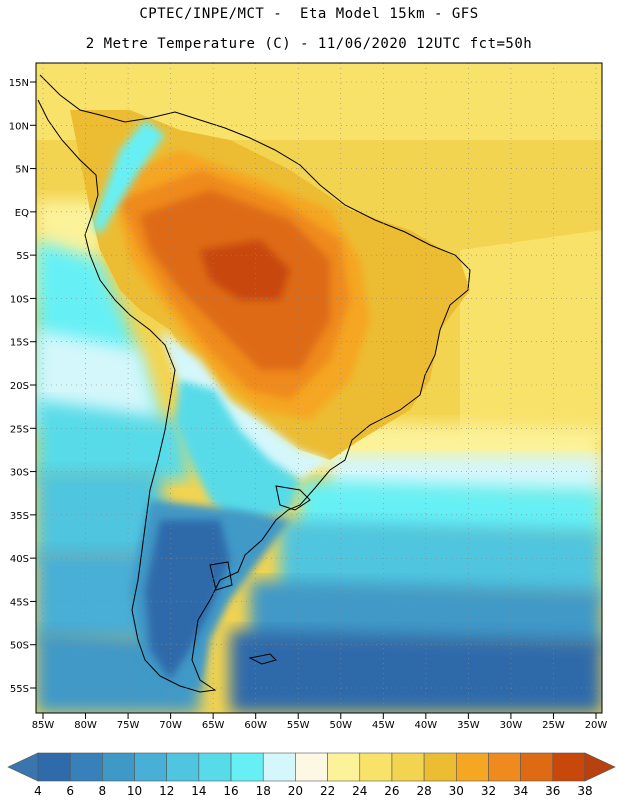 This screenshot has width=618, height=800. I want to click on colorbar-label: 22, so click(327, 791).